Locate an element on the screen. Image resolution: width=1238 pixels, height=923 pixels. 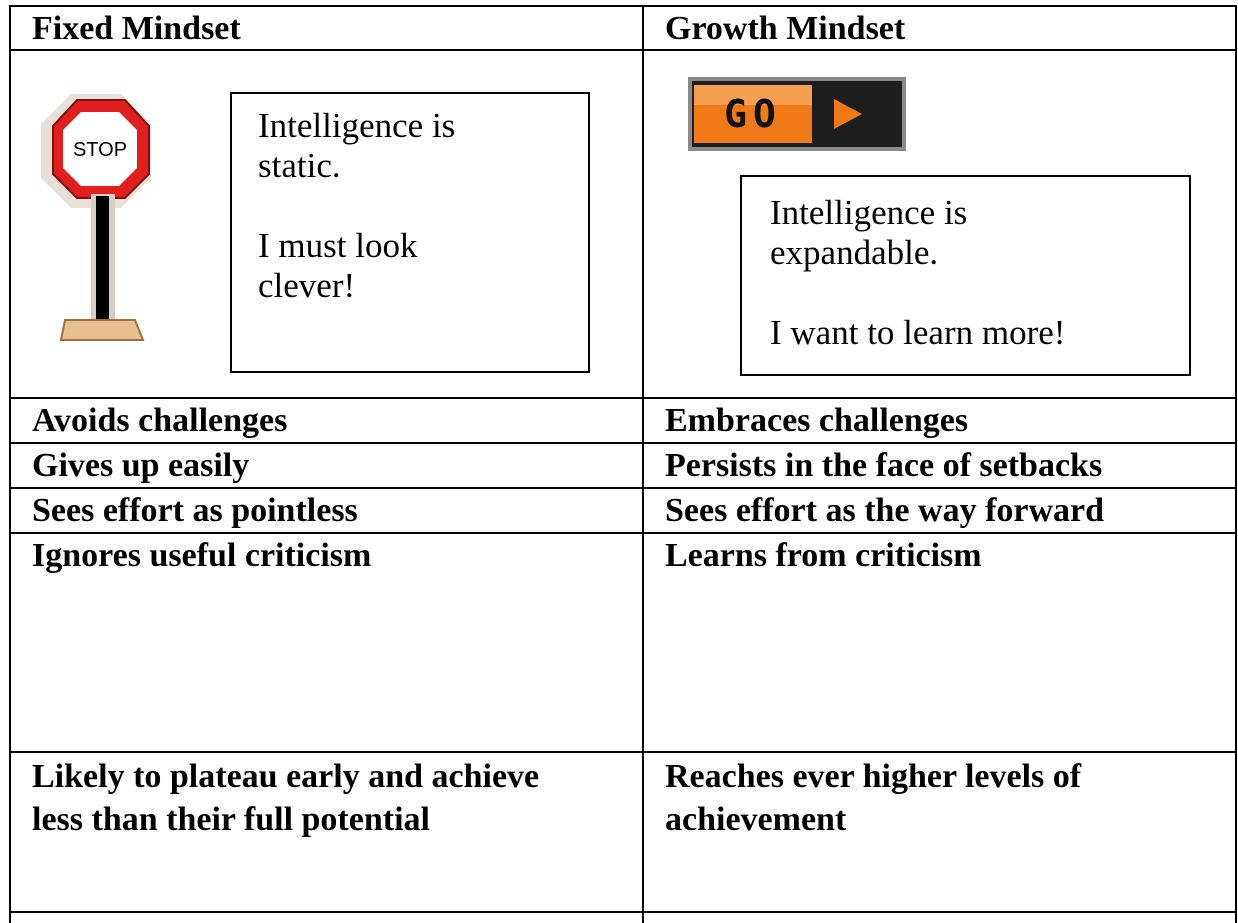
row-cell: Learns from criticism is located at coordinates (823, 555).